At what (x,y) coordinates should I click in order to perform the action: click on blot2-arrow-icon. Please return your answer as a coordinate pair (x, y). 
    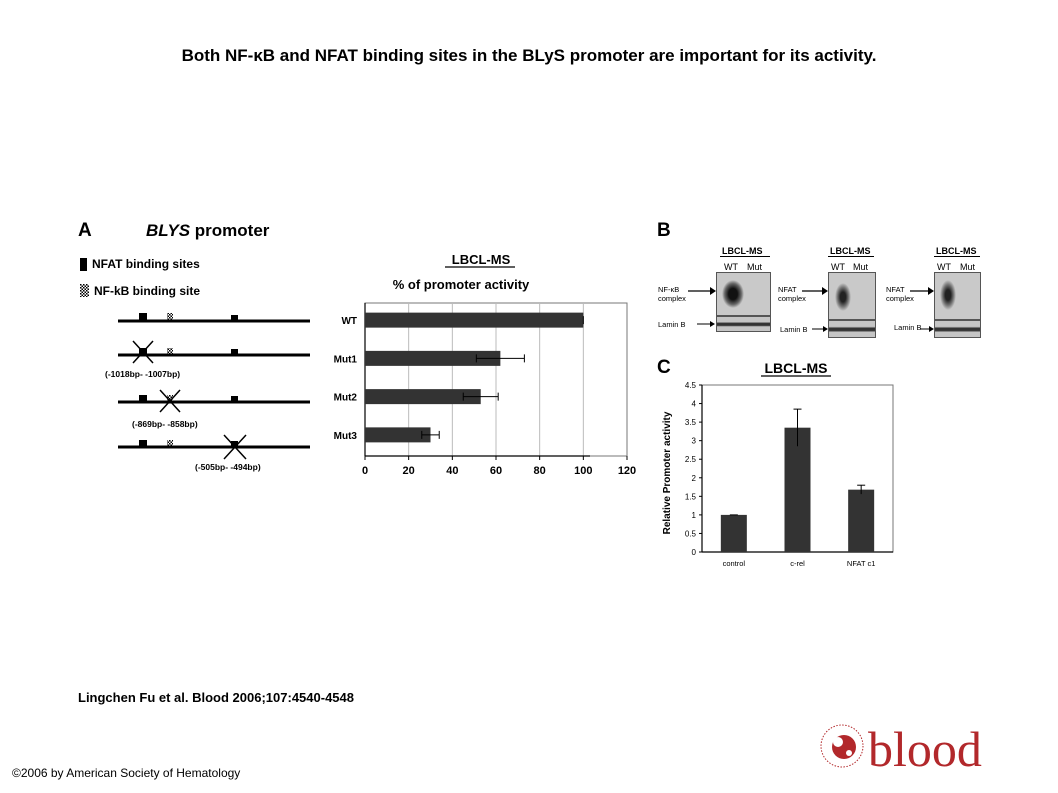
    Looking at the image, I should click on (815, 291).